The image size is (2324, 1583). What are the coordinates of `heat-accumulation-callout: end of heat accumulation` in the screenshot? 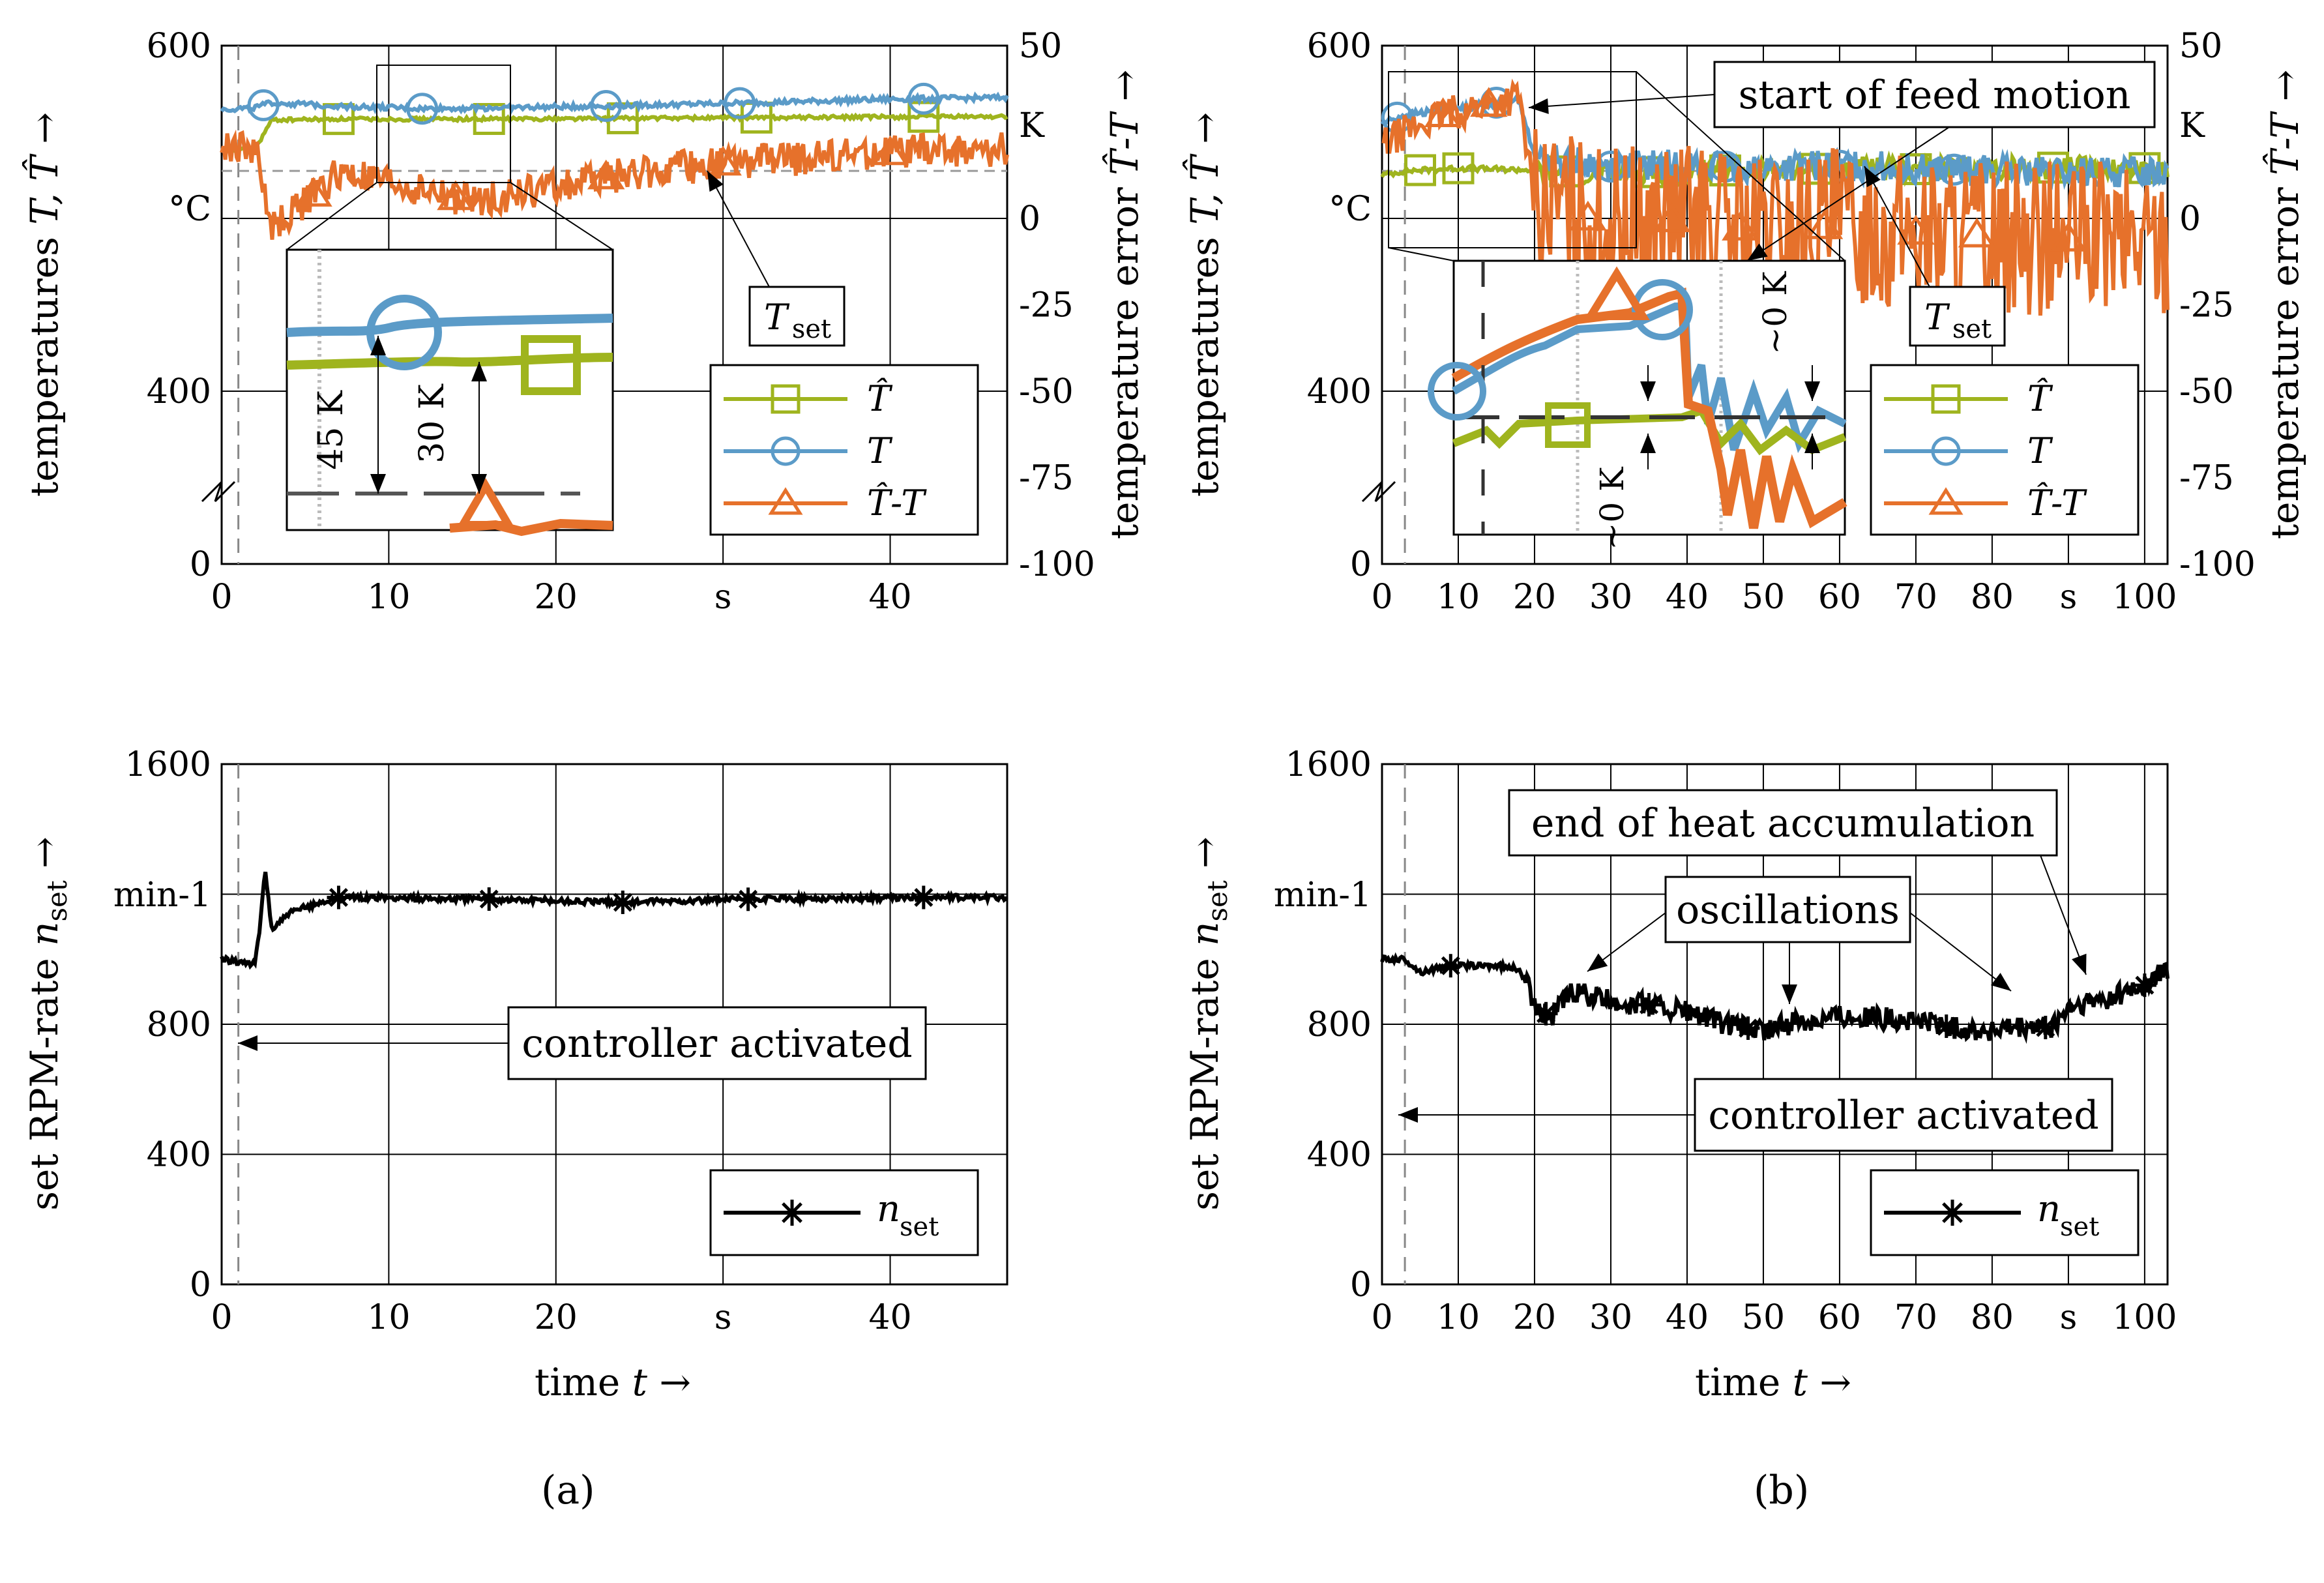 It's located at (1783, 823).